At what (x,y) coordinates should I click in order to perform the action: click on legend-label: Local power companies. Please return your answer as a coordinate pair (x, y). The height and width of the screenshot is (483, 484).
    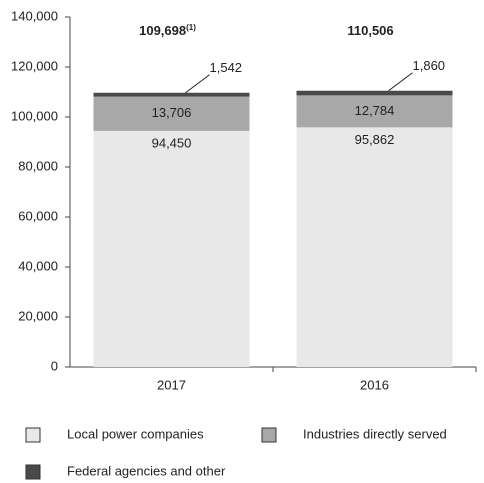
    Looking at the image, I should click on (135, 433).